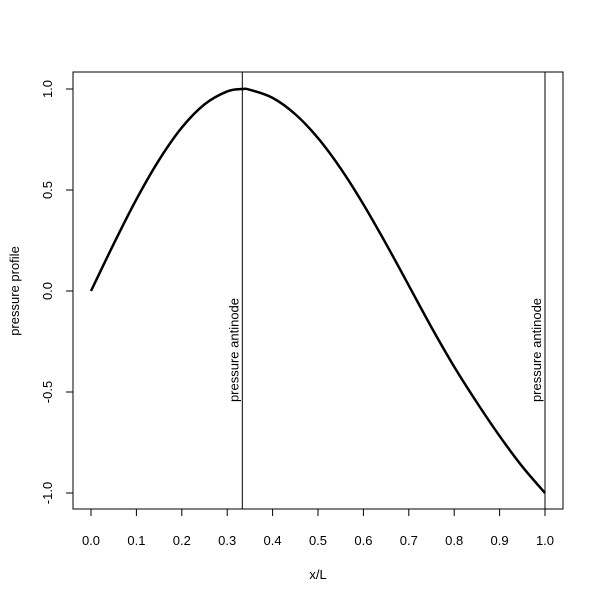 The image size is (601, 600). Describe the element at coordinates (136, 540) in the screenshot. I see `x-tick-label: 0.1` at that location.